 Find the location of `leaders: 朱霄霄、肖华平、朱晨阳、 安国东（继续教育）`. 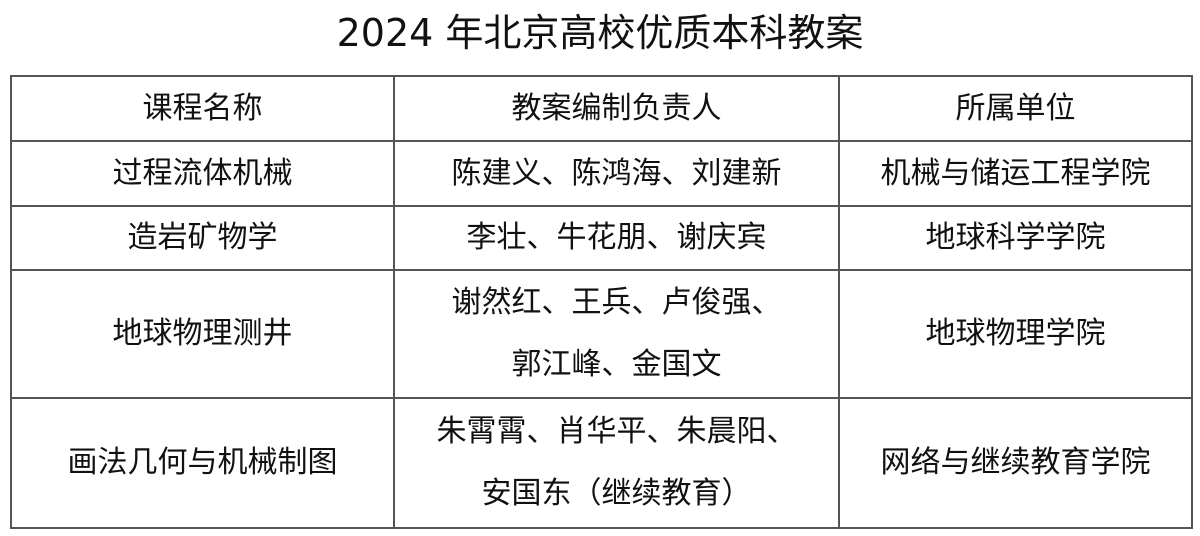

leaders: 朱霄霄、肖华平、朱晨阳、 安国东（继续教育） is located at coordinates (616, 463).